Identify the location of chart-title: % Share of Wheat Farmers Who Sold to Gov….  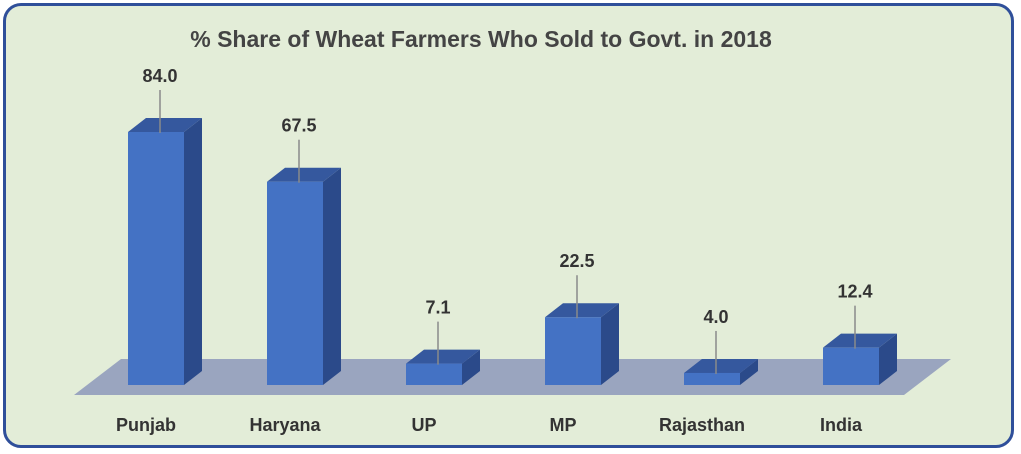
(481, 39).